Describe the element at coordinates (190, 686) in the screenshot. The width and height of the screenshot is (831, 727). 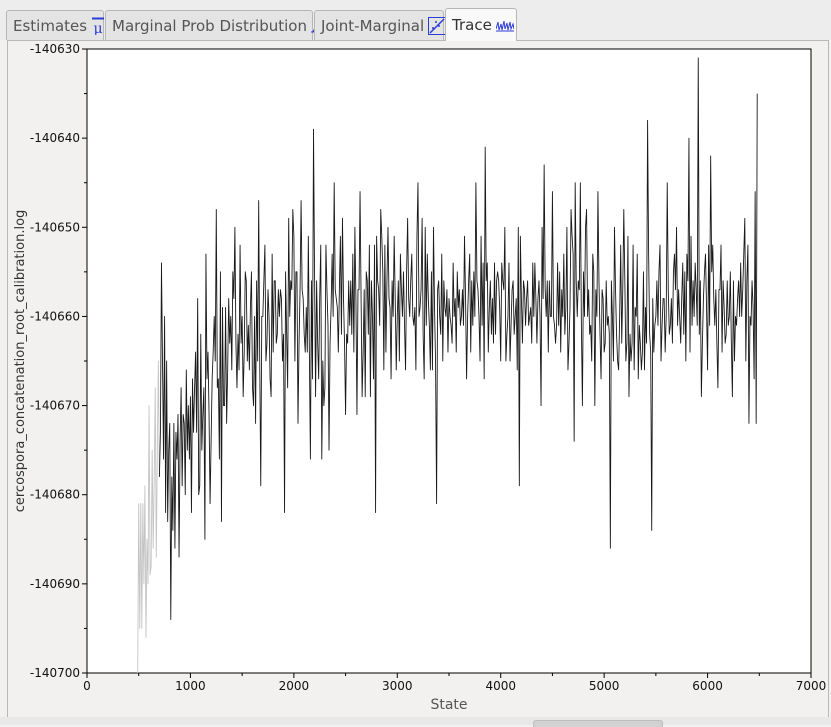
I see `x-tick-label: 1000` at that location.